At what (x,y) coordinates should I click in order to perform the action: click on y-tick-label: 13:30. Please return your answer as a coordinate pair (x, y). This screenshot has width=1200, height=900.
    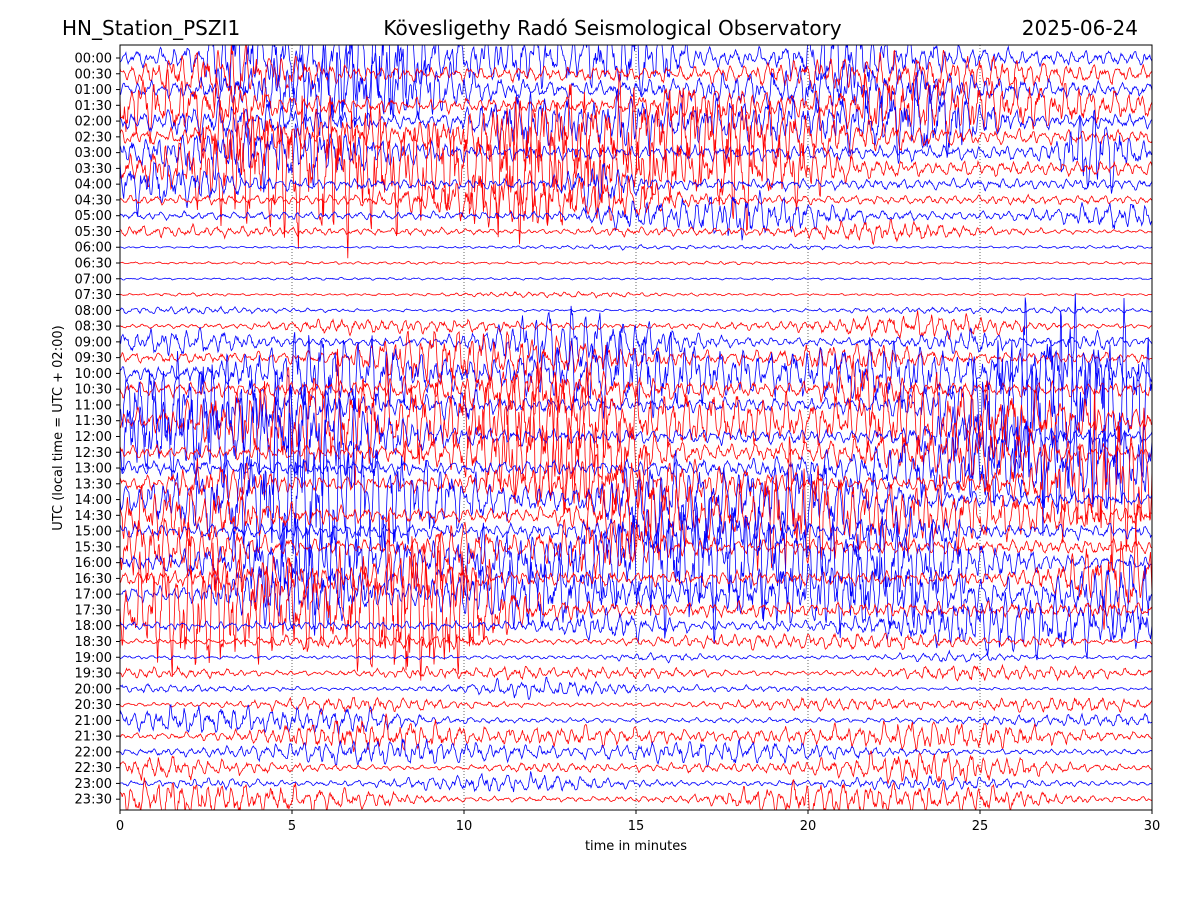
    Looking at the image, I should click on (93, 484).